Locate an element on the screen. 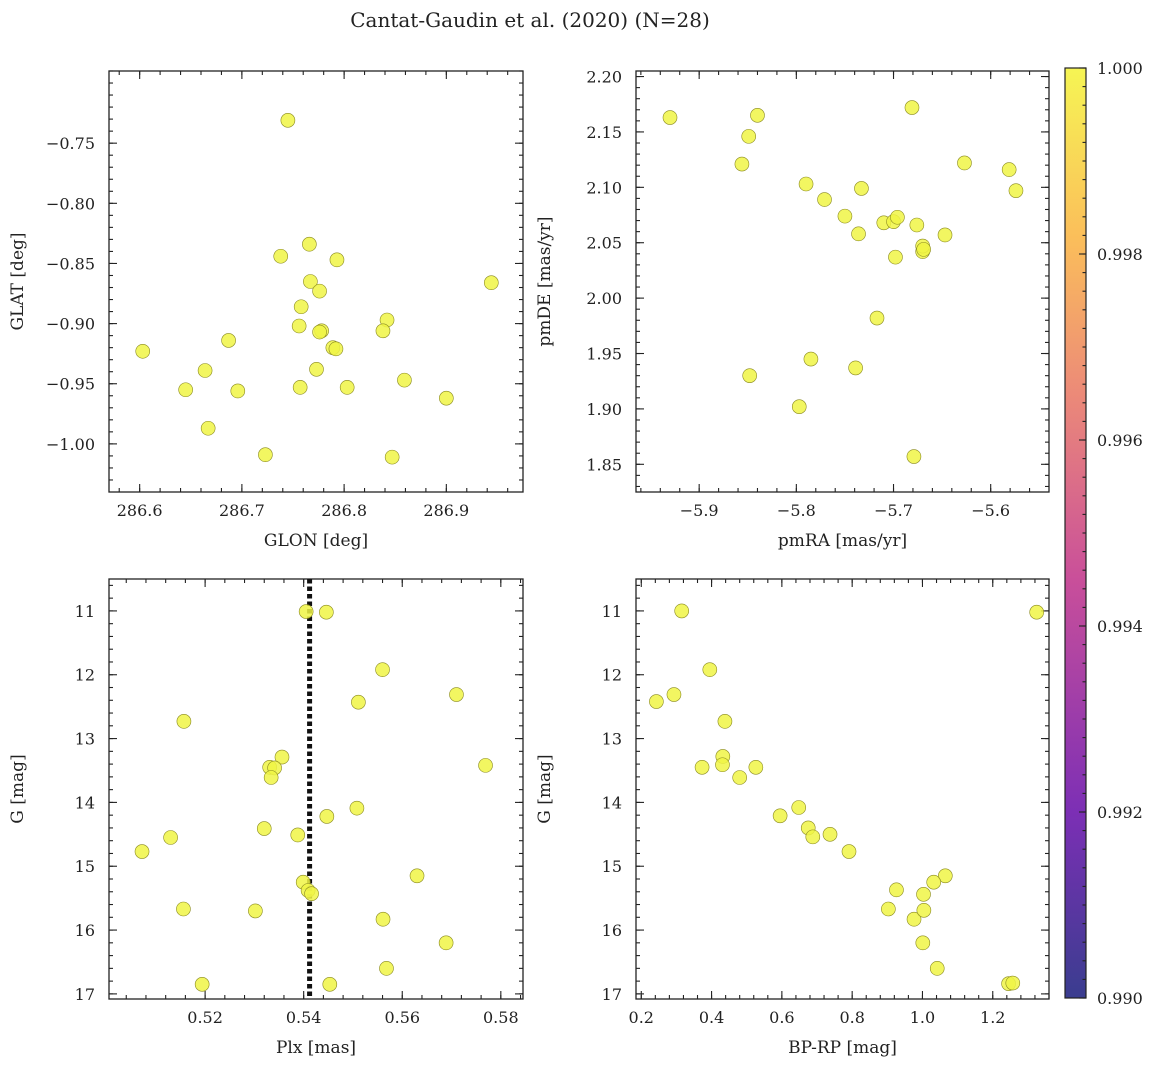  x-axis-label: Plx [mas] is located at coordinates (316, 1048).